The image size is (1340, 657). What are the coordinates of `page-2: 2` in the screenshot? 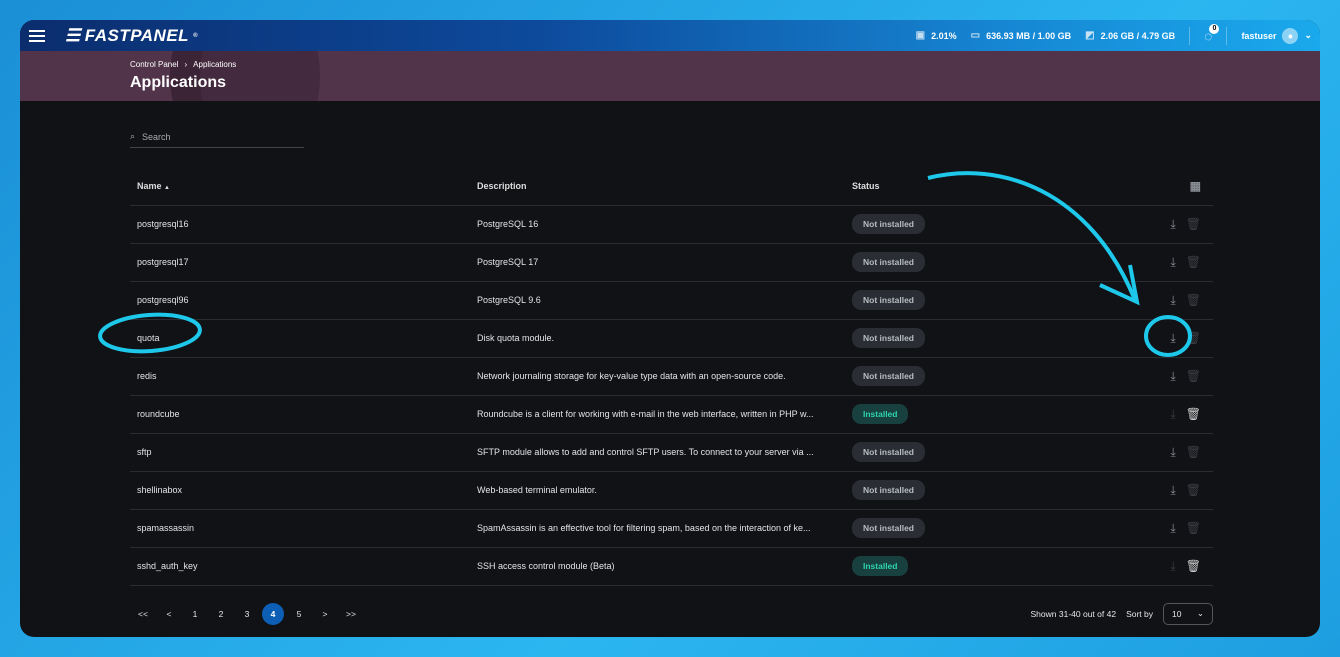 It's located at (221, 613).